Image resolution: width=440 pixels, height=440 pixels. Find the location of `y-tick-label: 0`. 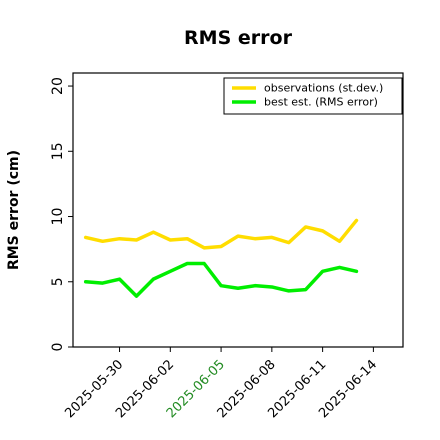

y-tick-label: 0 is located at coordinates (58, 347).